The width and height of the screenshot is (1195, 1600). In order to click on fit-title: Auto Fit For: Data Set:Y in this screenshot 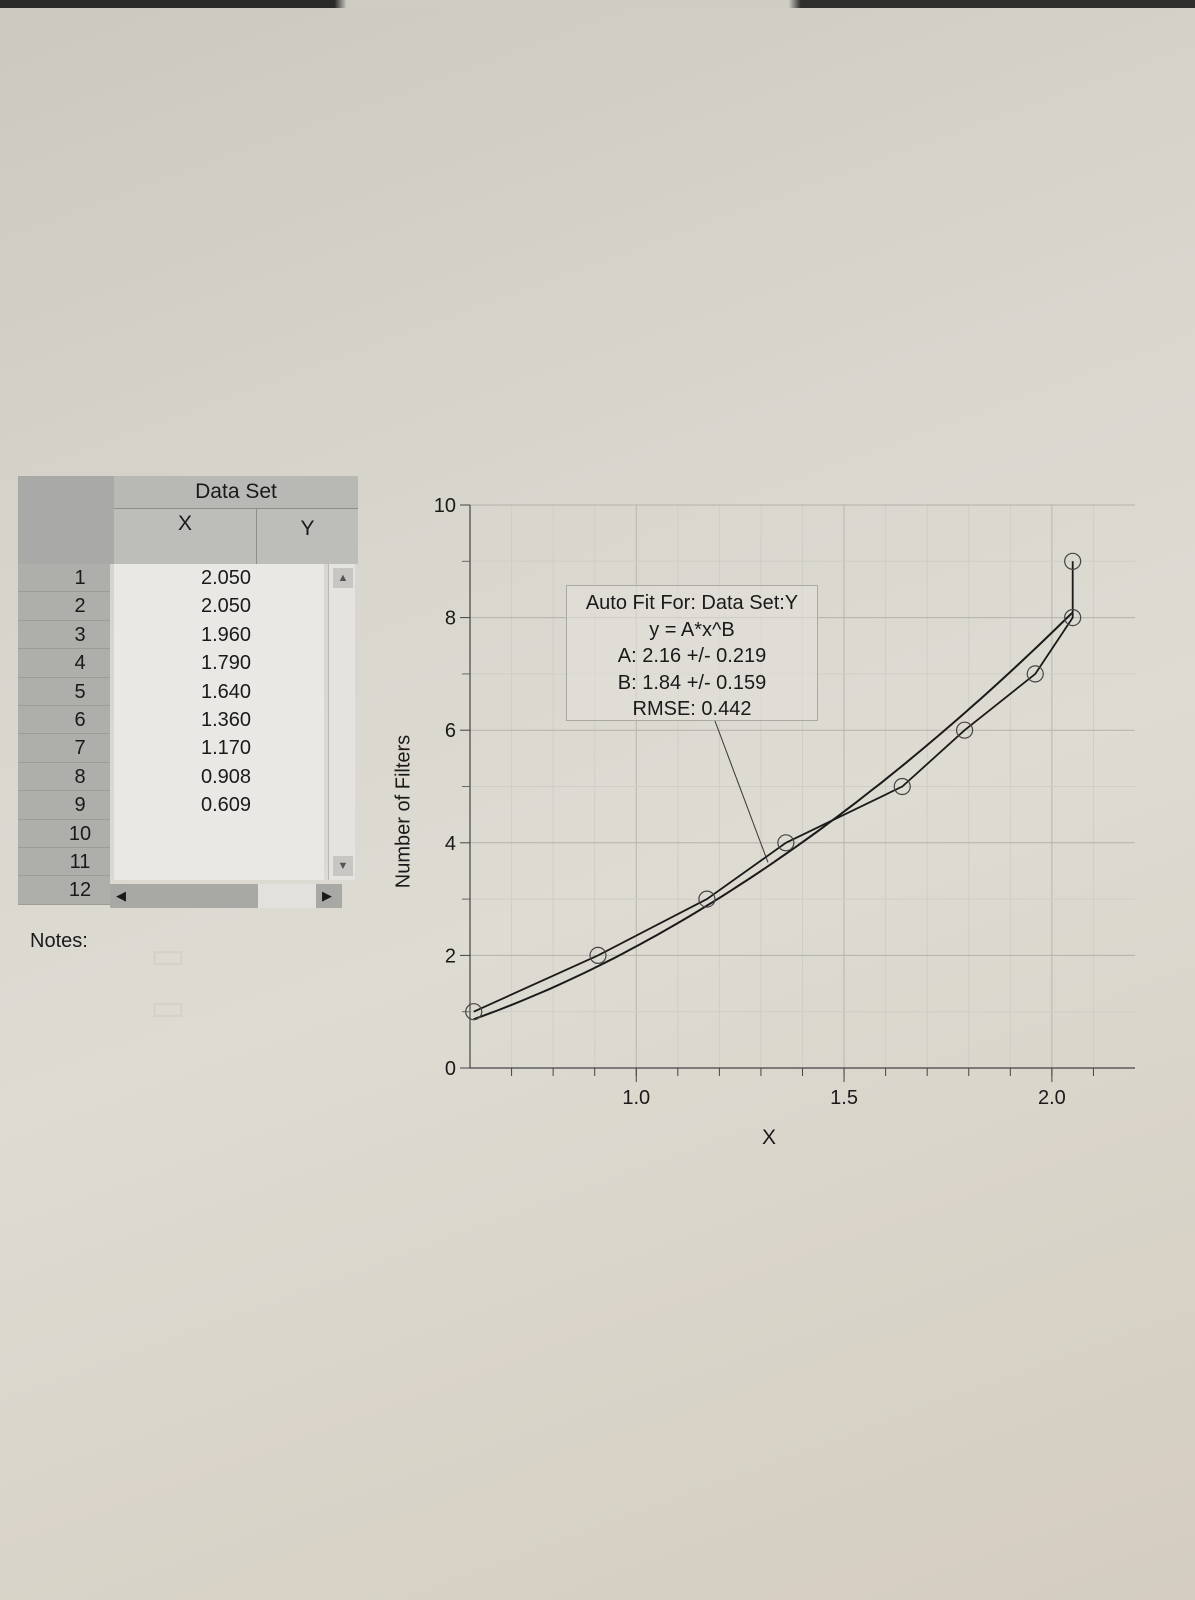, I will do `click(692, 603)`.